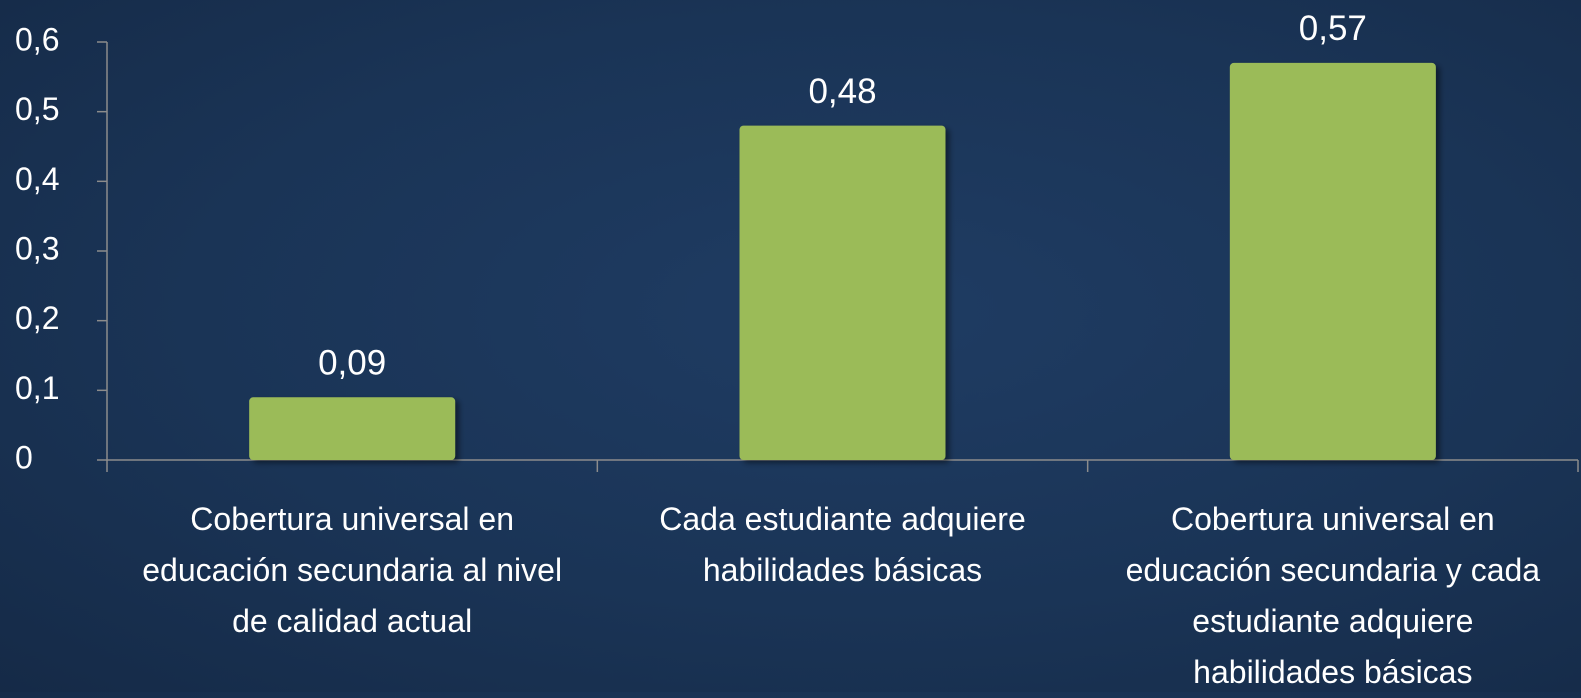 This screenshot has width=1581, height=698. I want to click on y-tick-label: 0,3, so click(37, 248).